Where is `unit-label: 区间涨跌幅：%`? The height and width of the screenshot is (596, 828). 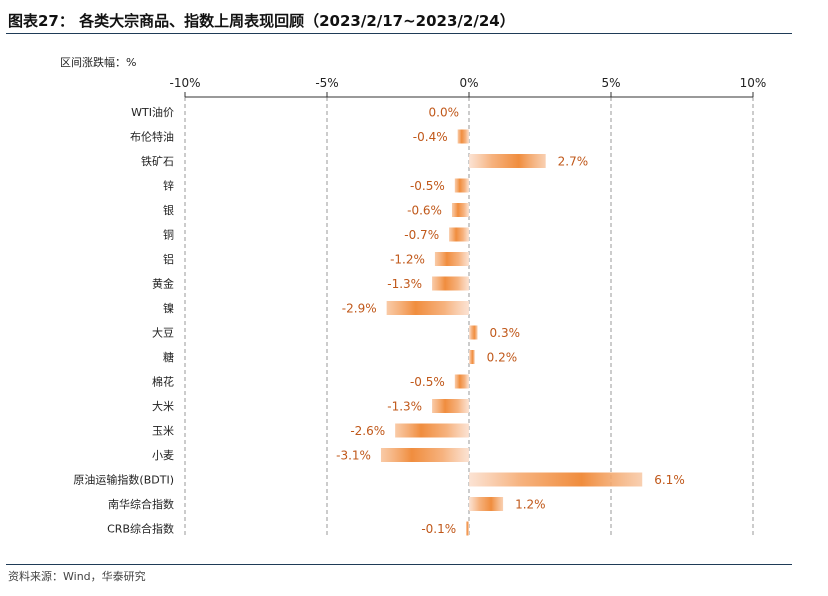
unit-label: 区间涨跌幅：% is located at coordinates (98, 62).